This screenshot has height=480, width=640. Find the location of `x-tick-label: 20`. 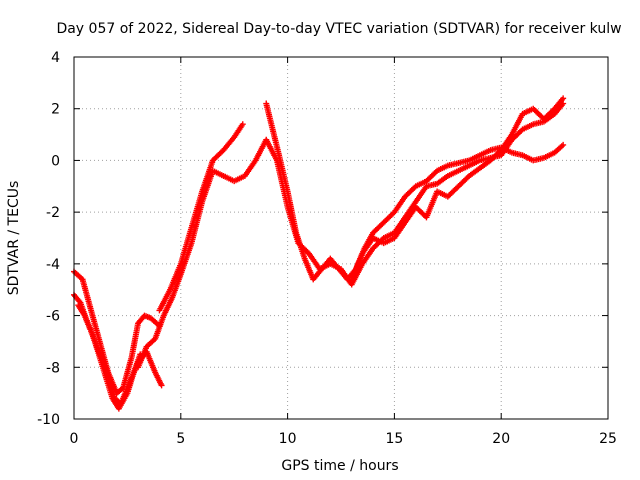

x-tick-label: 20 is located at coordinates (501, 439).